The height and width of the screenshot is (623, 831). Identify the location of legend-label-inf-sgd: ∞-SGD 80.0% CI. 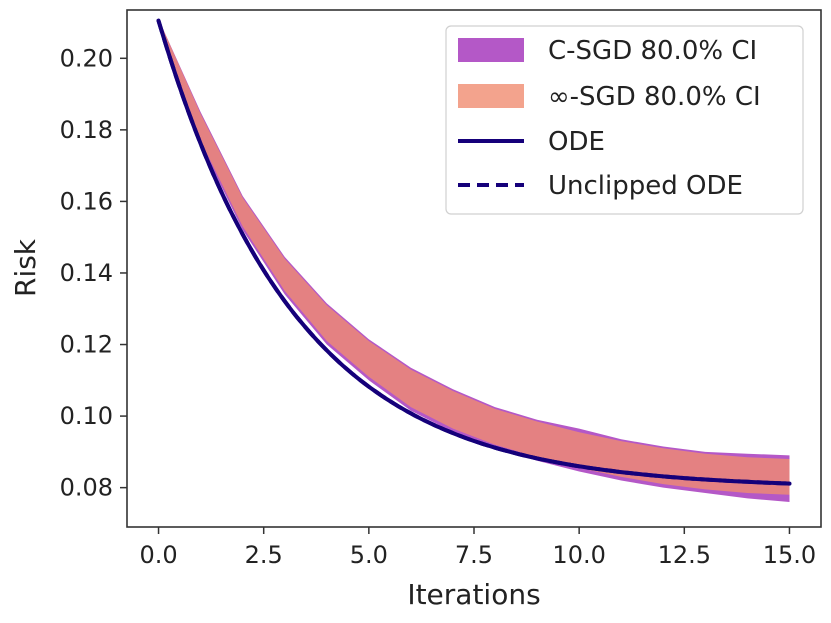
(654, 97).